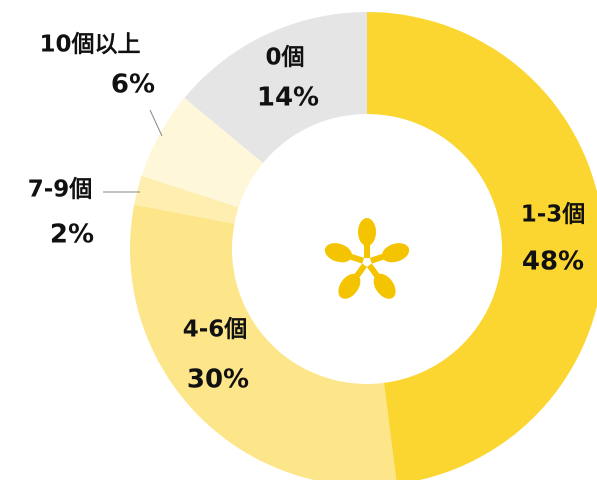  I want to click on category-label: 1-3個, so click(553, 215).